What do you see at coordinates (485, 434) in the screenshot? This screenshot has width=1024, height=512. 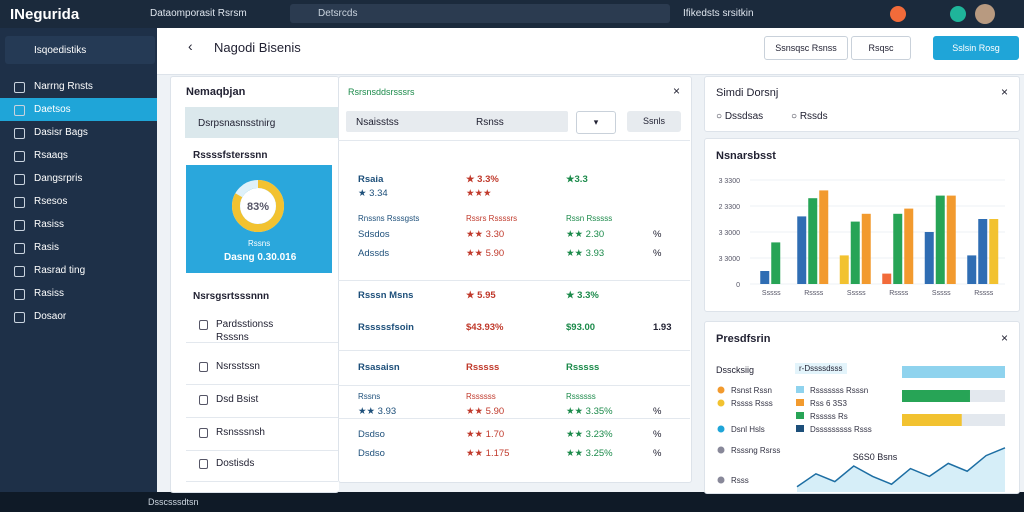 I see `table-cell: ★★ 1.70` at bounding box center [485, 434].